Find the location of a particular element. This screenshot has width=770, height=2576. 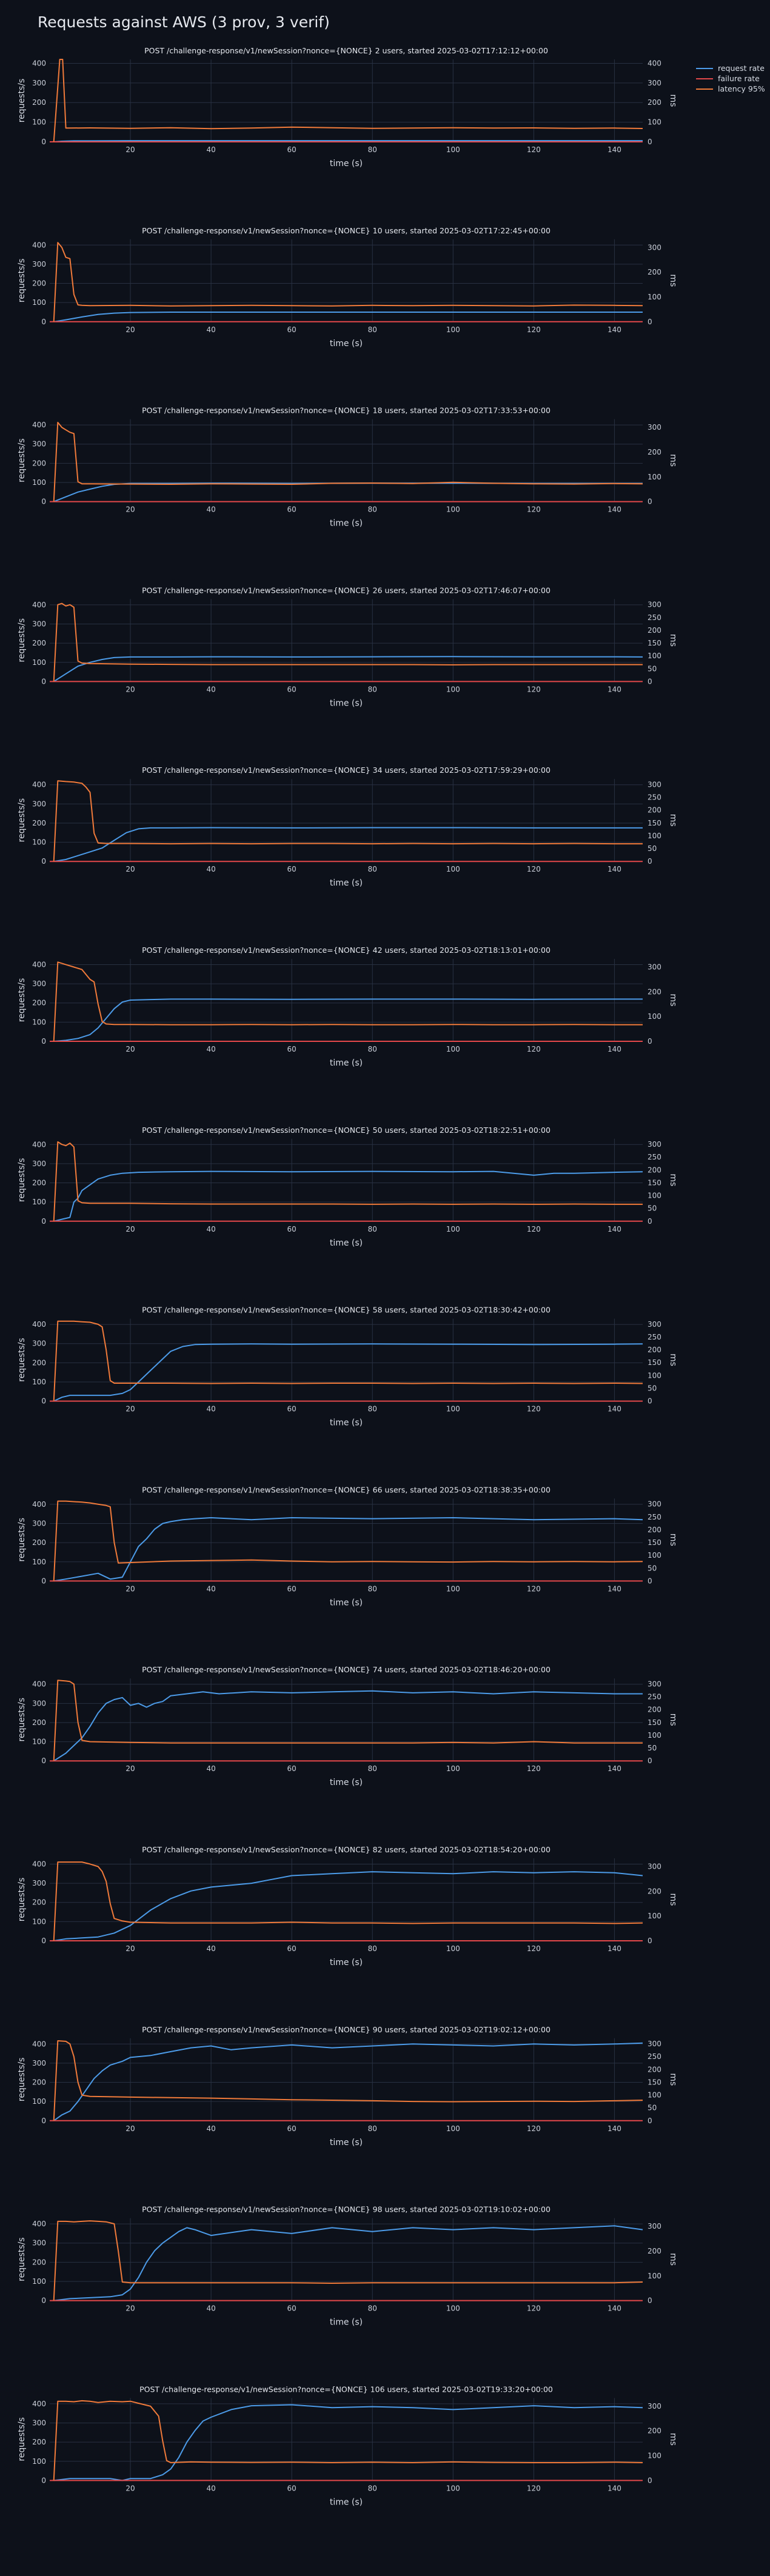

legend-label: failure rate is located at coordinates (739, 79).